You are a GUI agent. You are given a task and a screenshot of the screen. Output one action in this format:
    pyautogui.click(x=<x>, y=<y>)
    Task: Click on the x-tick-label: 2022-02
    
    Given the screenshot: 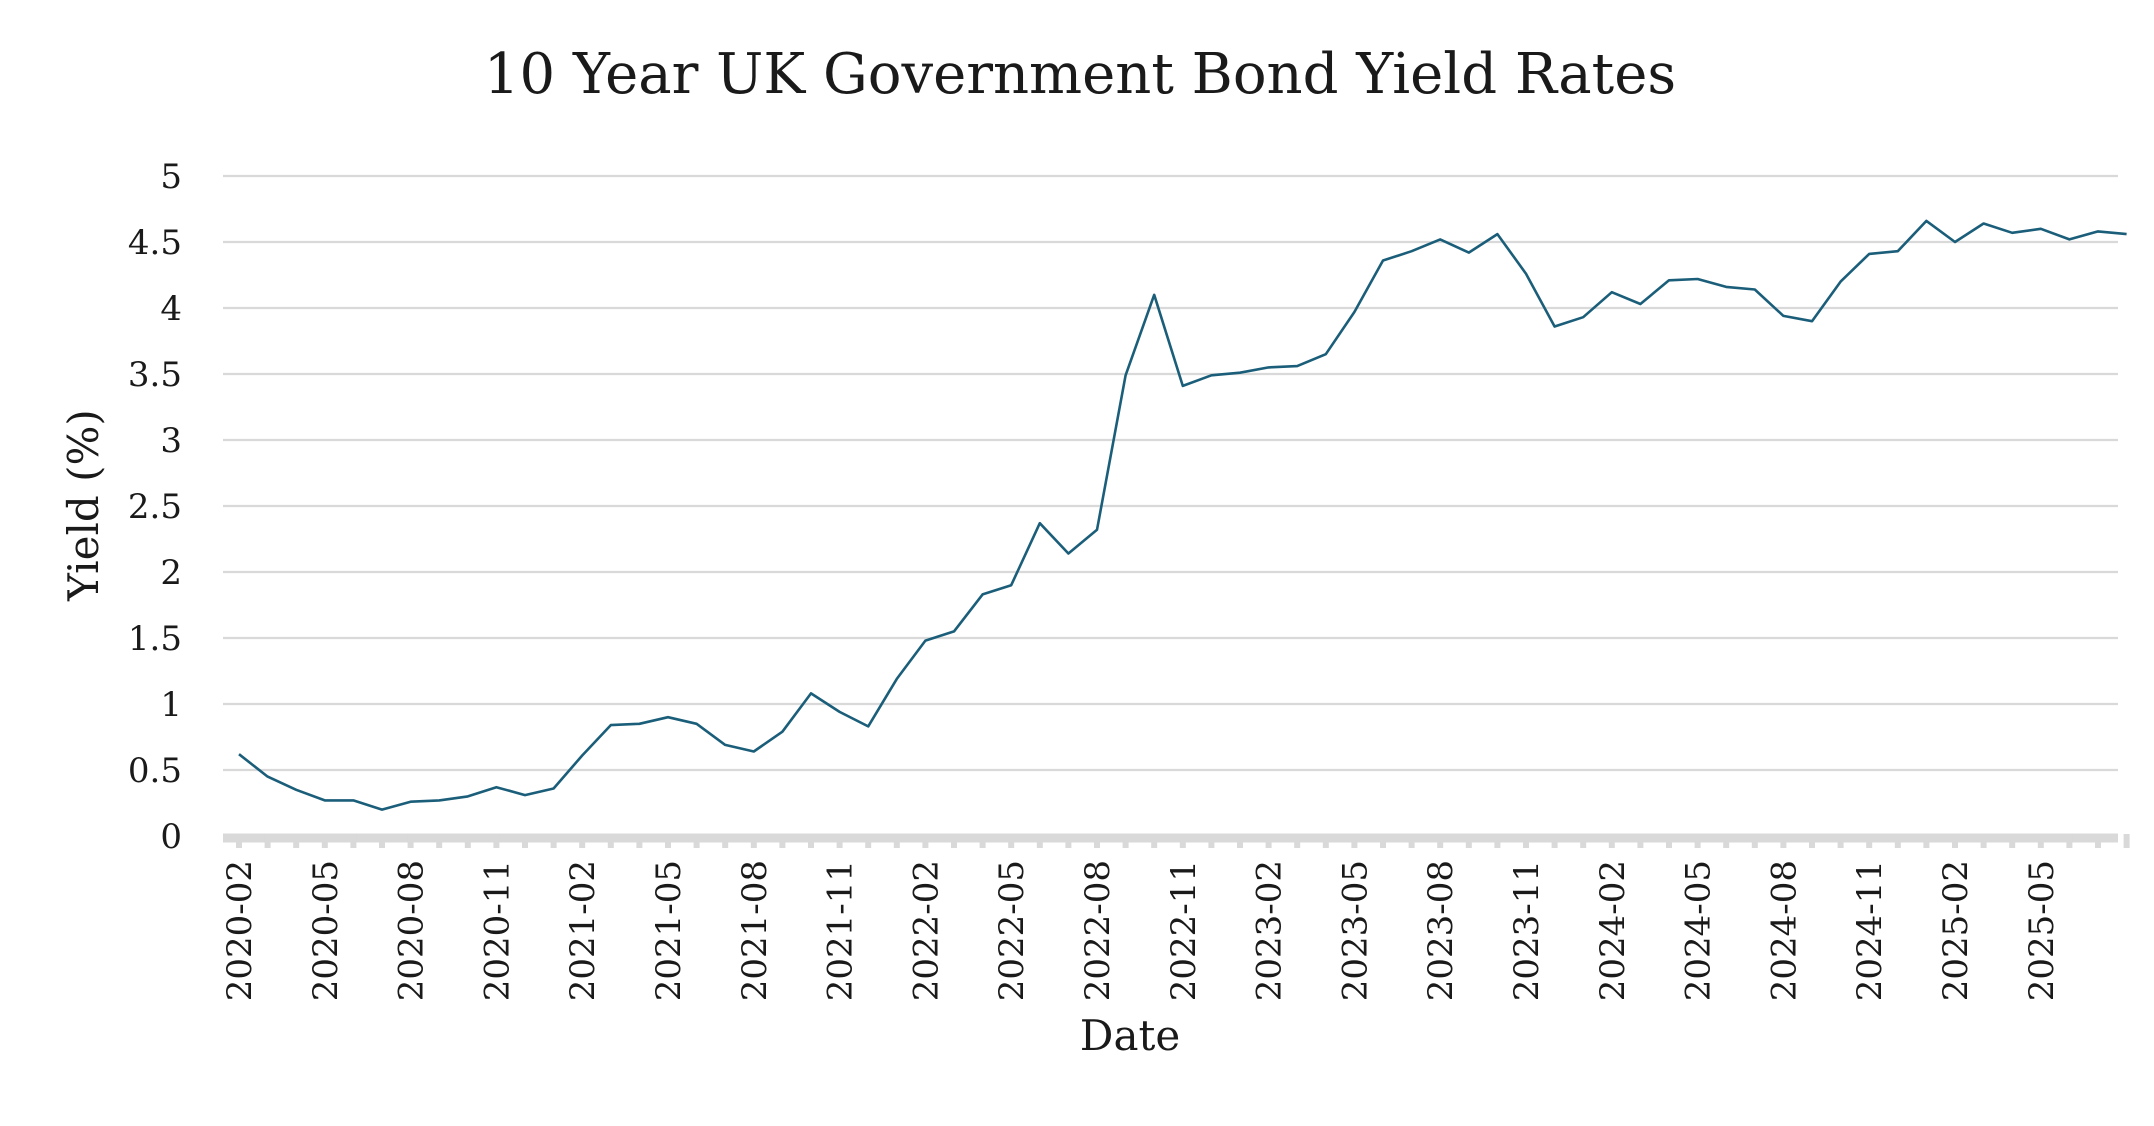 What is the action you would take?
    pyautogui.click(x=926, y=930)
    